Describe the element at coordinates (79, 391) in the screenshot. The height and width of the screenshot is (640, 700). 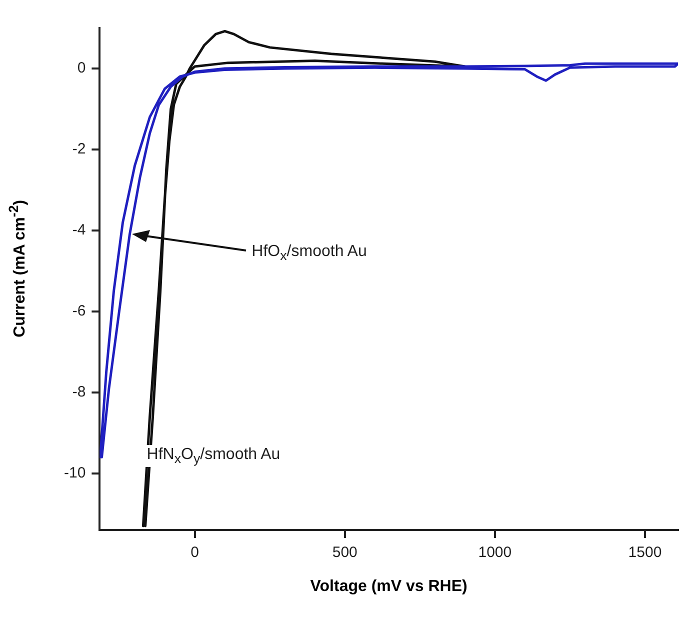
I see `y-tick-label: -8` at that location.